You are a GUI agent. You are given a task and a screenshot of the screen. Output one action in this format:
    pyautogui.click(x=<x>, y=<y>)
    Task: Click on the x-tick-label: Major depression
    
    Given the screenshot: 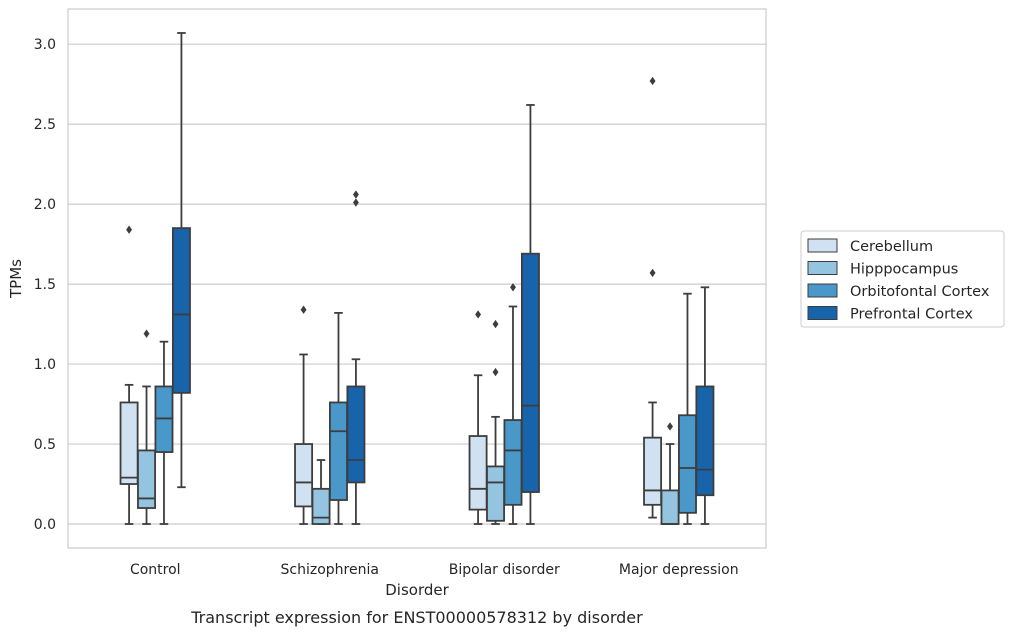 What is the action you would take?
    pyautogui.click(x=679, y=570)
    